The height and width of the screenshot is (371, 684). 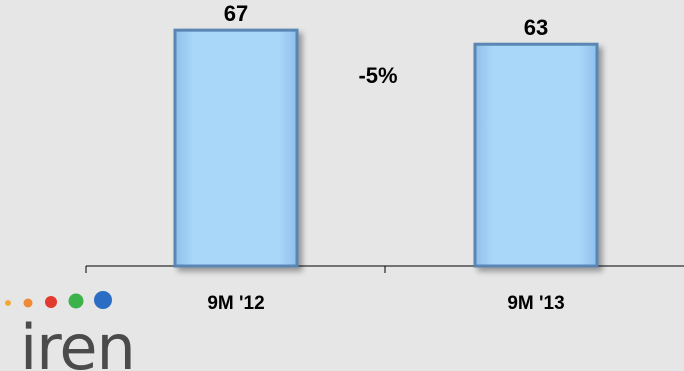 What do you see at coordinates (377, 75) in the screenshot?
I see `change-annotation: -5%` at bounding box center [377, 75].